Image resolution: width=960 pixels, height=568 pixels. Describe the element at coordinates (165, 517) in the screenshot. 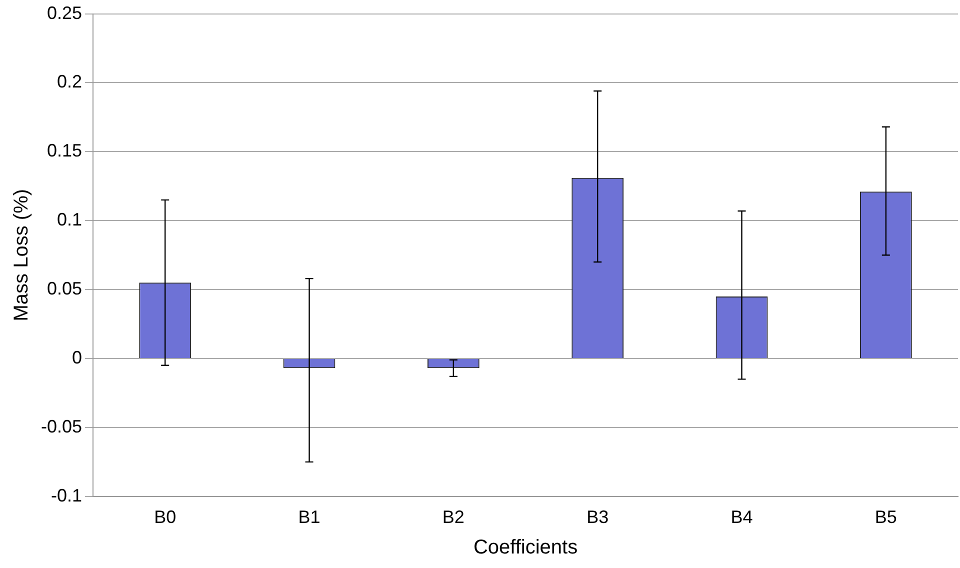

I see `x-tick-label: B0` at that location.